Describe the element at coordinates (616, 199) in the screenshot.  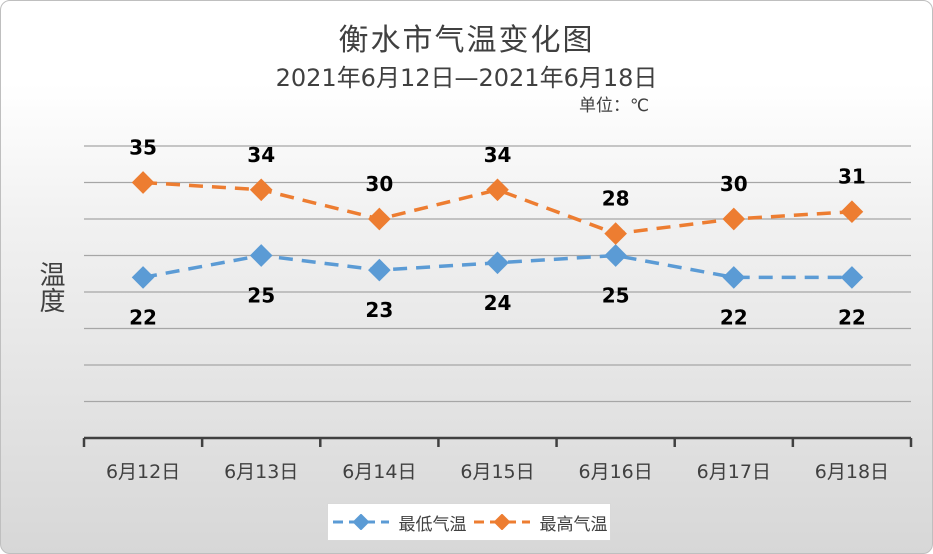
I see `data-label: 28` at that location.